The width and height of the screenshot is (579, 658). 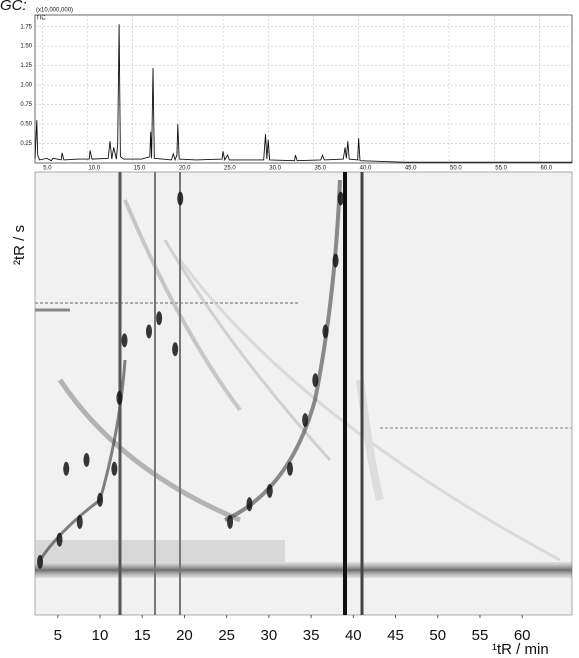 I want to click on x-tick-label: 10.0, so click(x=94, y=169).